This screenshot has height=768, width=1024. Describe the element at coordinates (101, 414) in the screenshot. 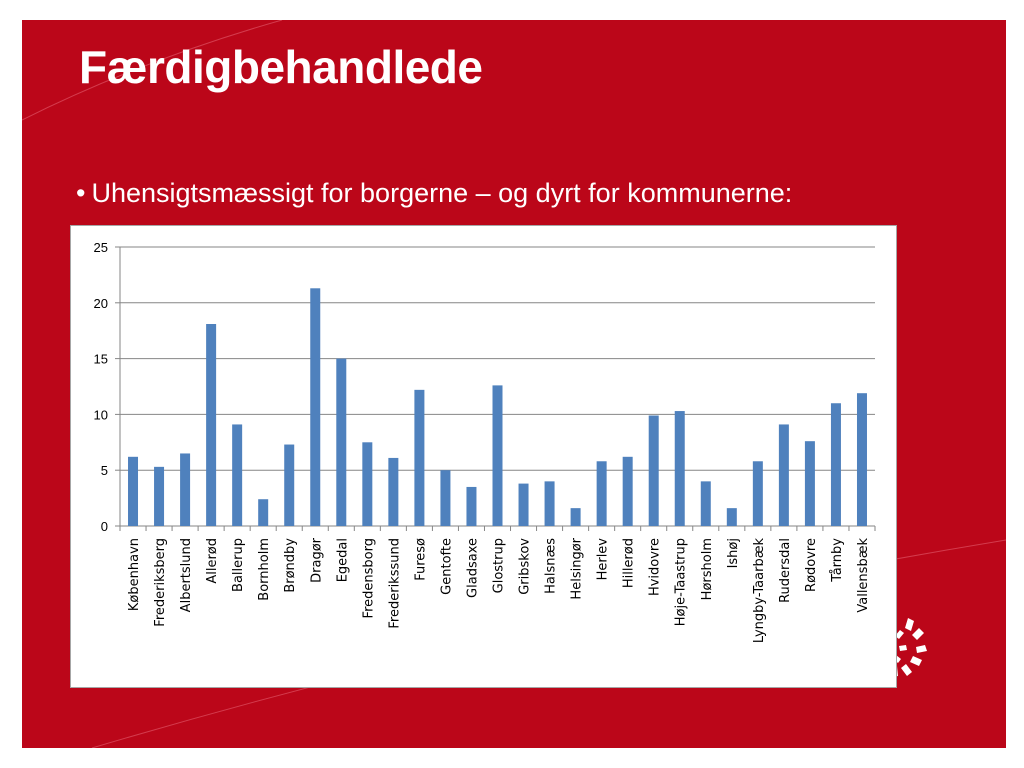

I see `y-tick-label: 10` at that location.